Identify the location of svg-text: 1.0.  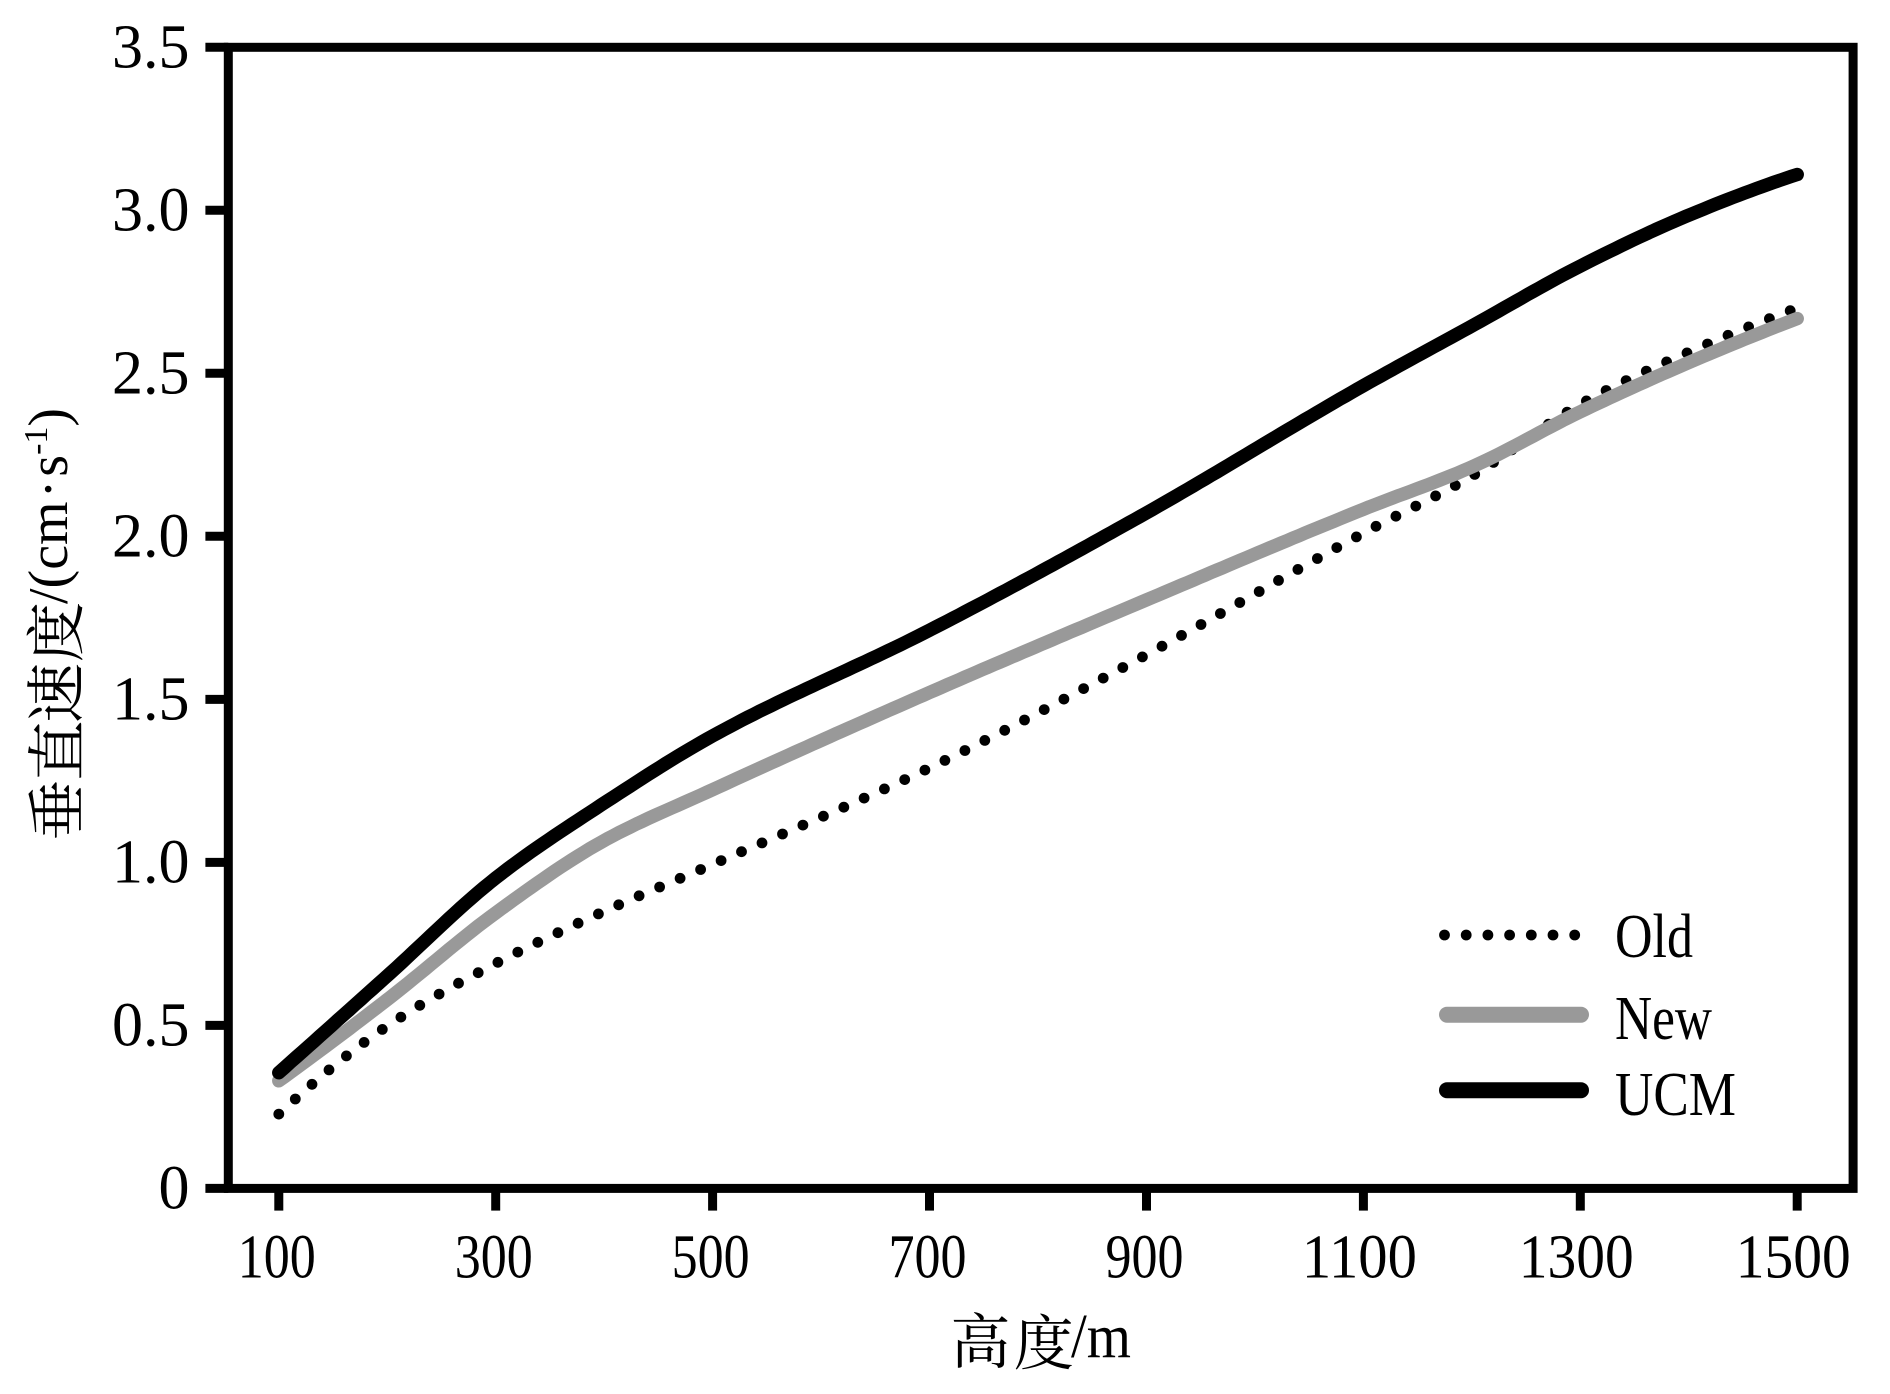
(151, 862).